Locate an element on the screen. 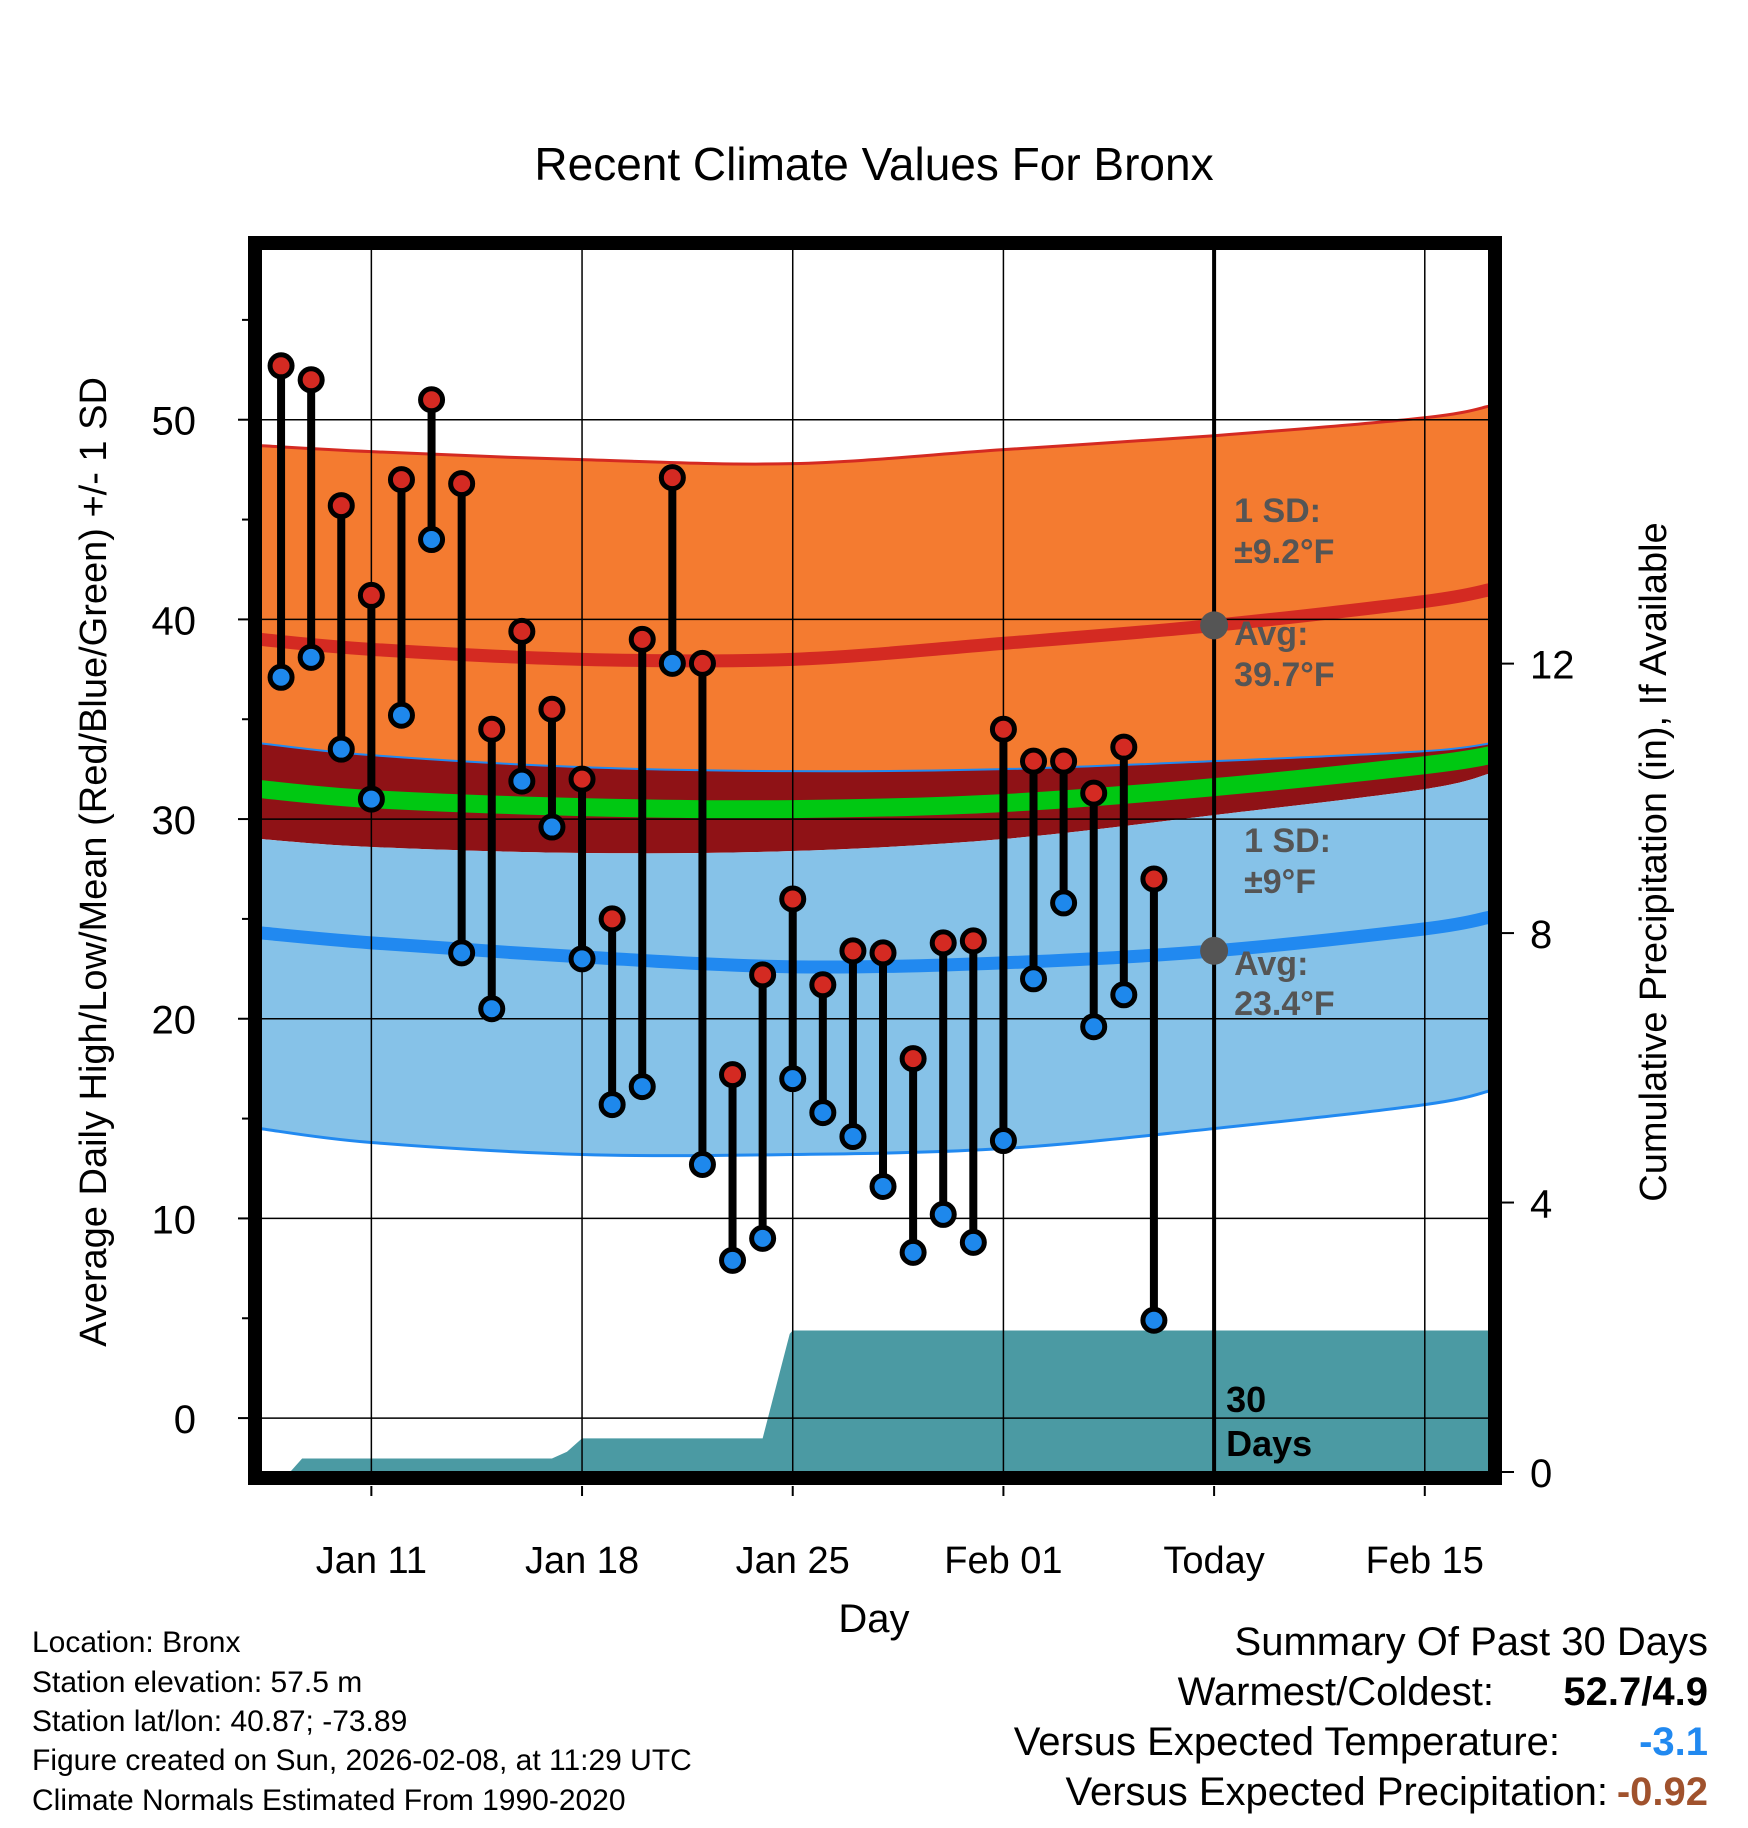  today-low-avg-marker is located at coordinates (1214, 950).